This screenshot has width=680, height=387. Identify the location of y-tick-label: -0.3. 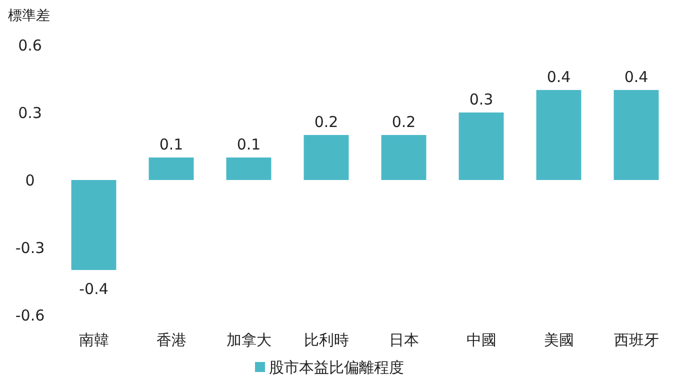
(30, 247).